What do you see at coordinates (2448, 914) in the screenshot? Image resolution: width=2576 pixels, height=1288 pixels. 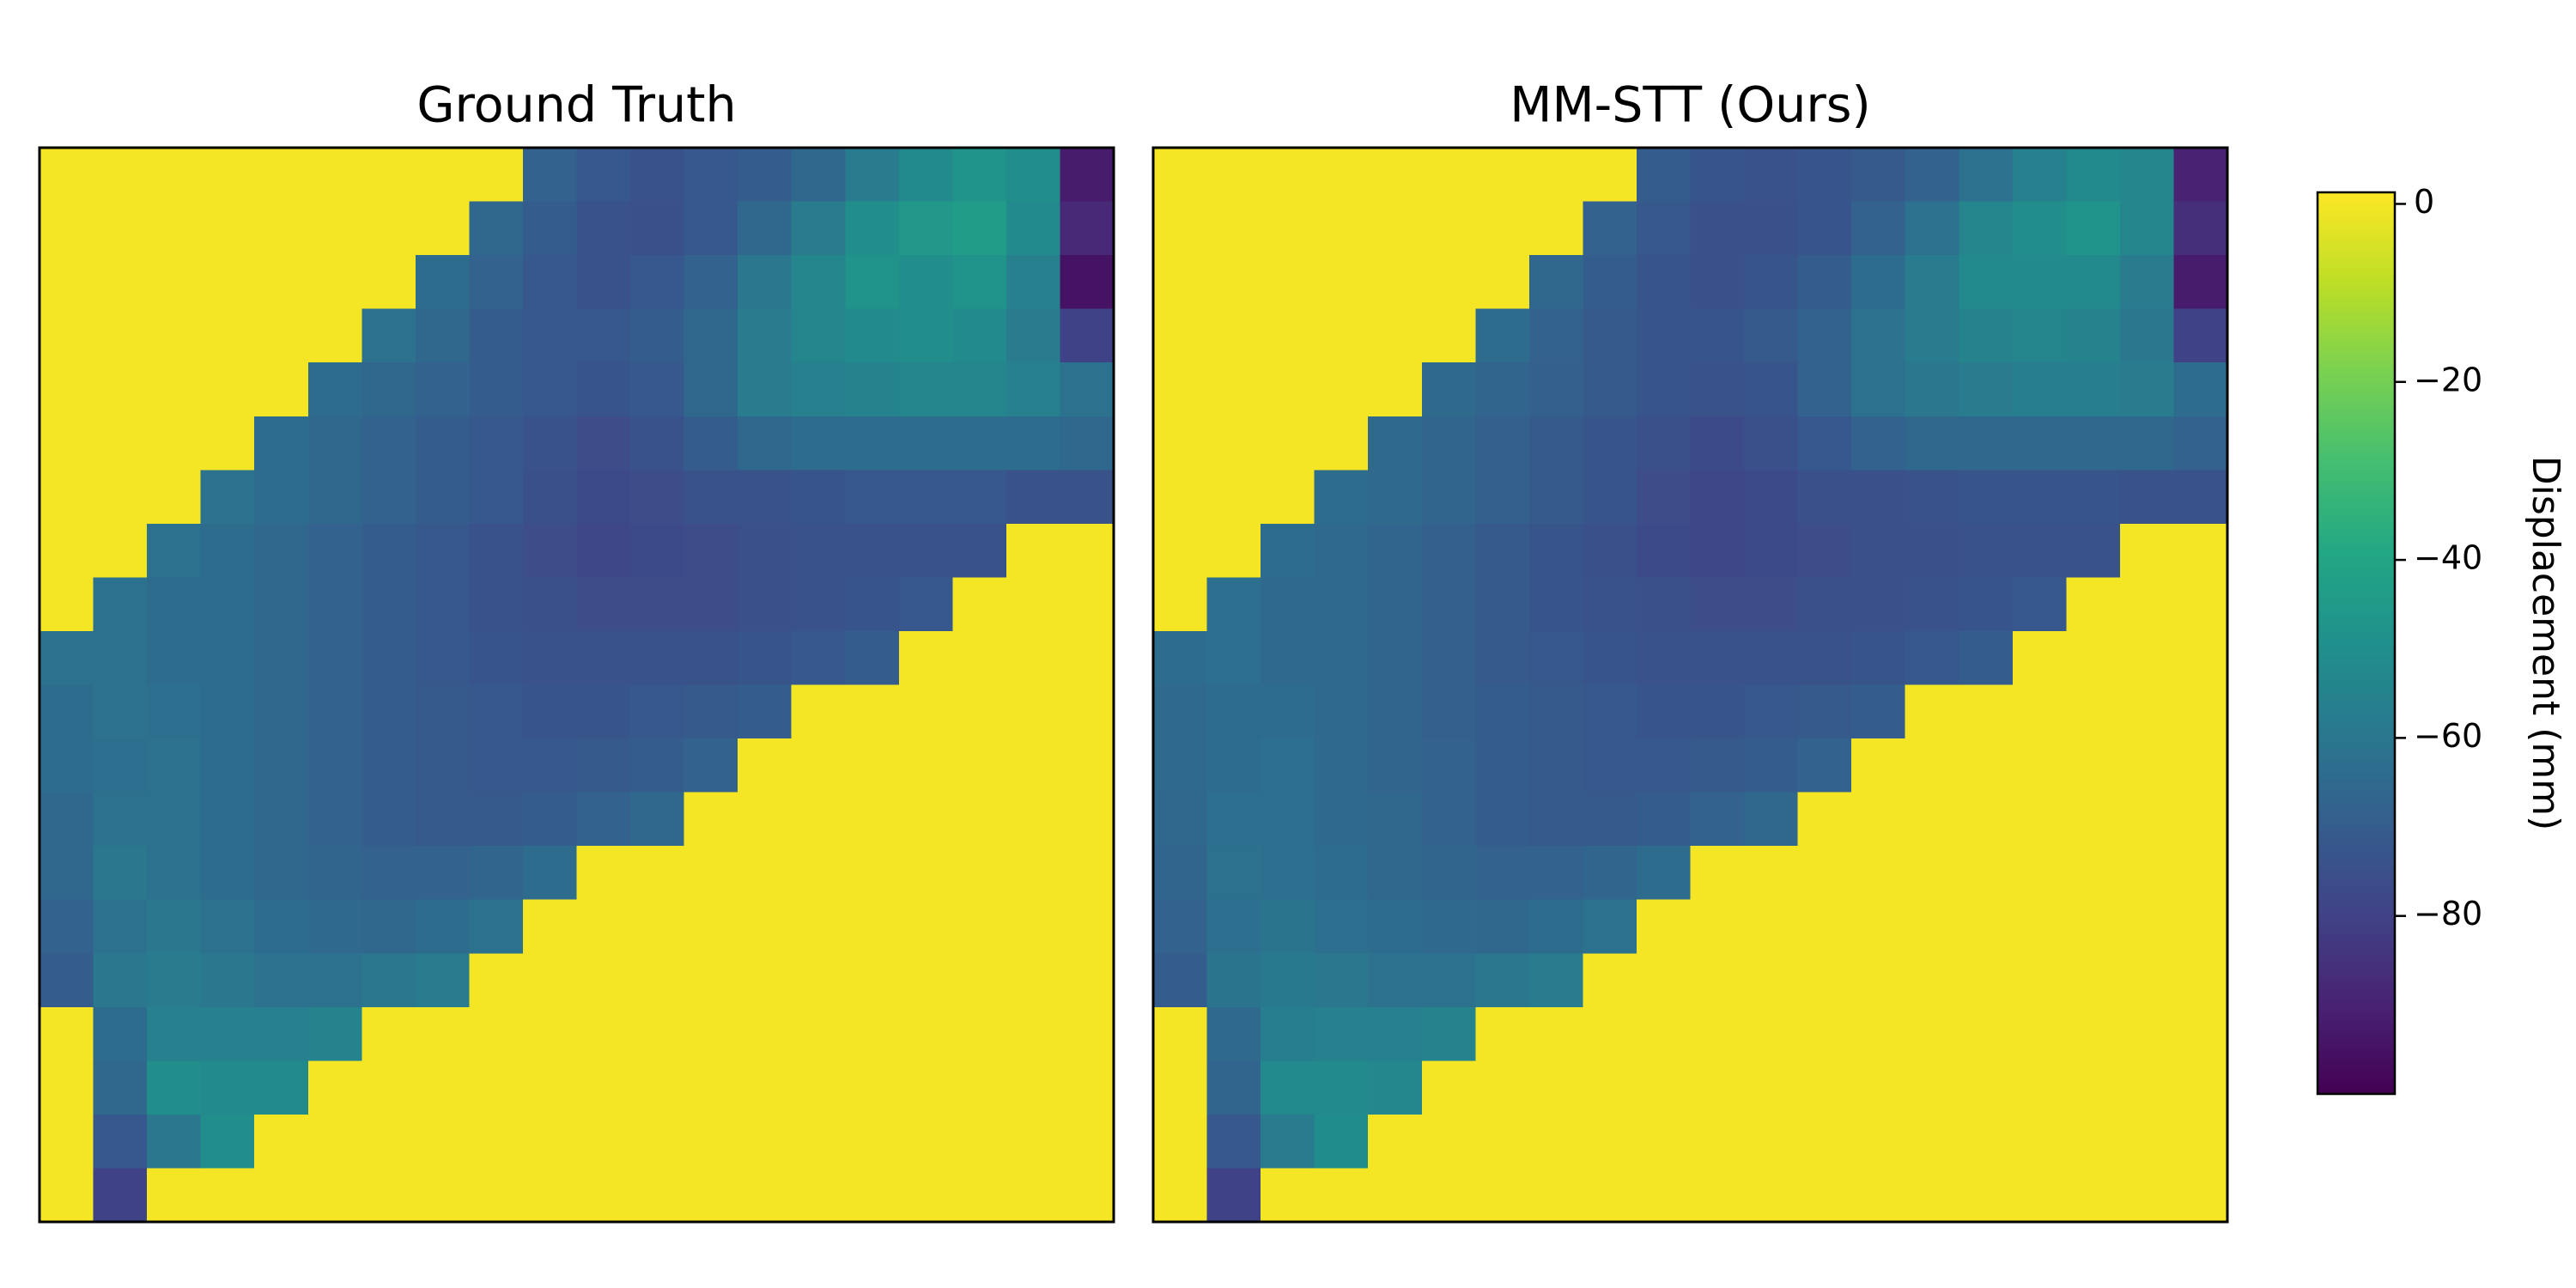 I see `colorbar-tick-label: −80` at bounding box center [2448, 914].